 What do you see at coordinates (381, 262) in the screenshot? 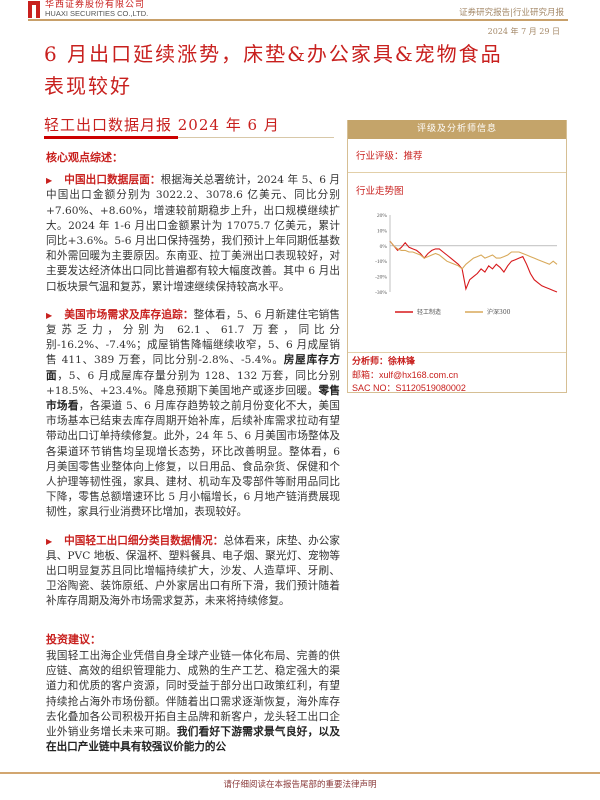
I see `y-tick-label: -10%` at bounding box center [381, 262].